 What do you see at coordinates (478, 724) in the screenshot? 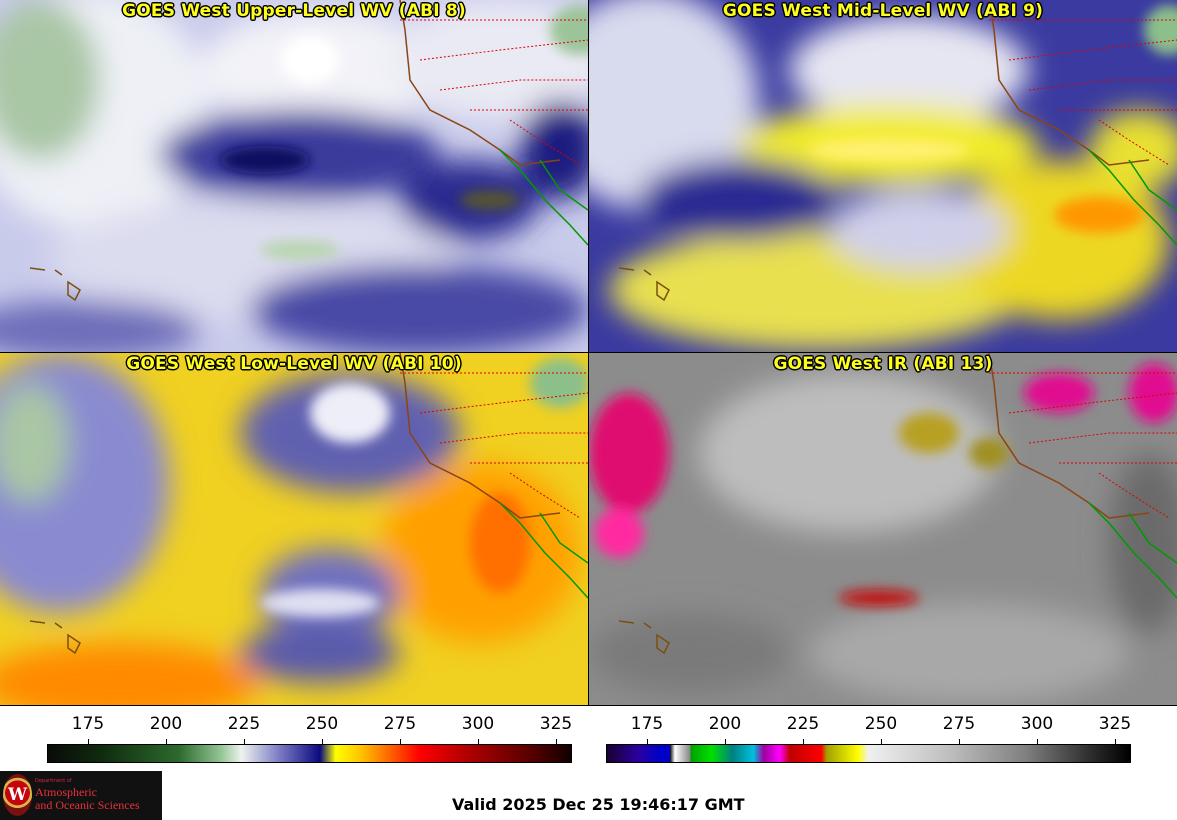
I see `colorbar-wv-tick: 300` at bounding box center [478, 724].